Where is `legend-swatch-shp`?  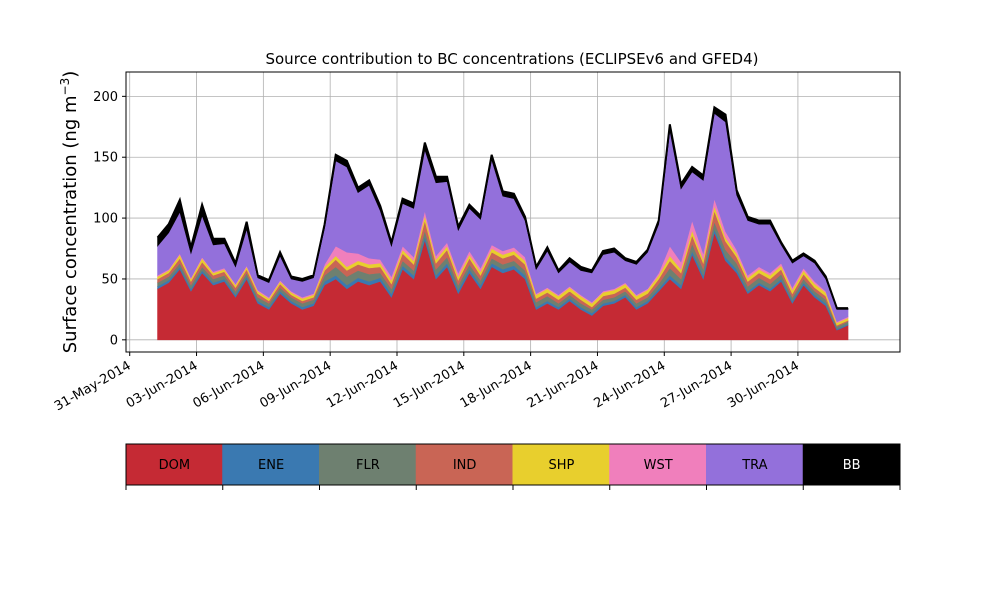 legend-swatch-shp is located at coordinates (561, 464).